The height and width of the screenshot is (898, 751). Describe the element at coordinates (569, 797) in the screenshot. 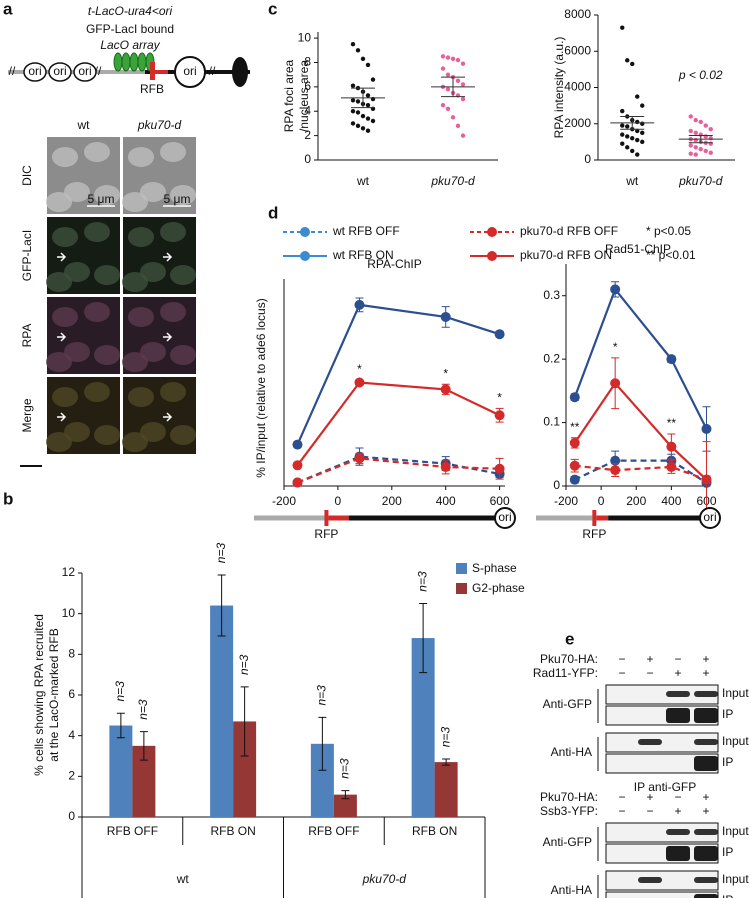

I see `condition-label: Pku70-HA:` at that location.